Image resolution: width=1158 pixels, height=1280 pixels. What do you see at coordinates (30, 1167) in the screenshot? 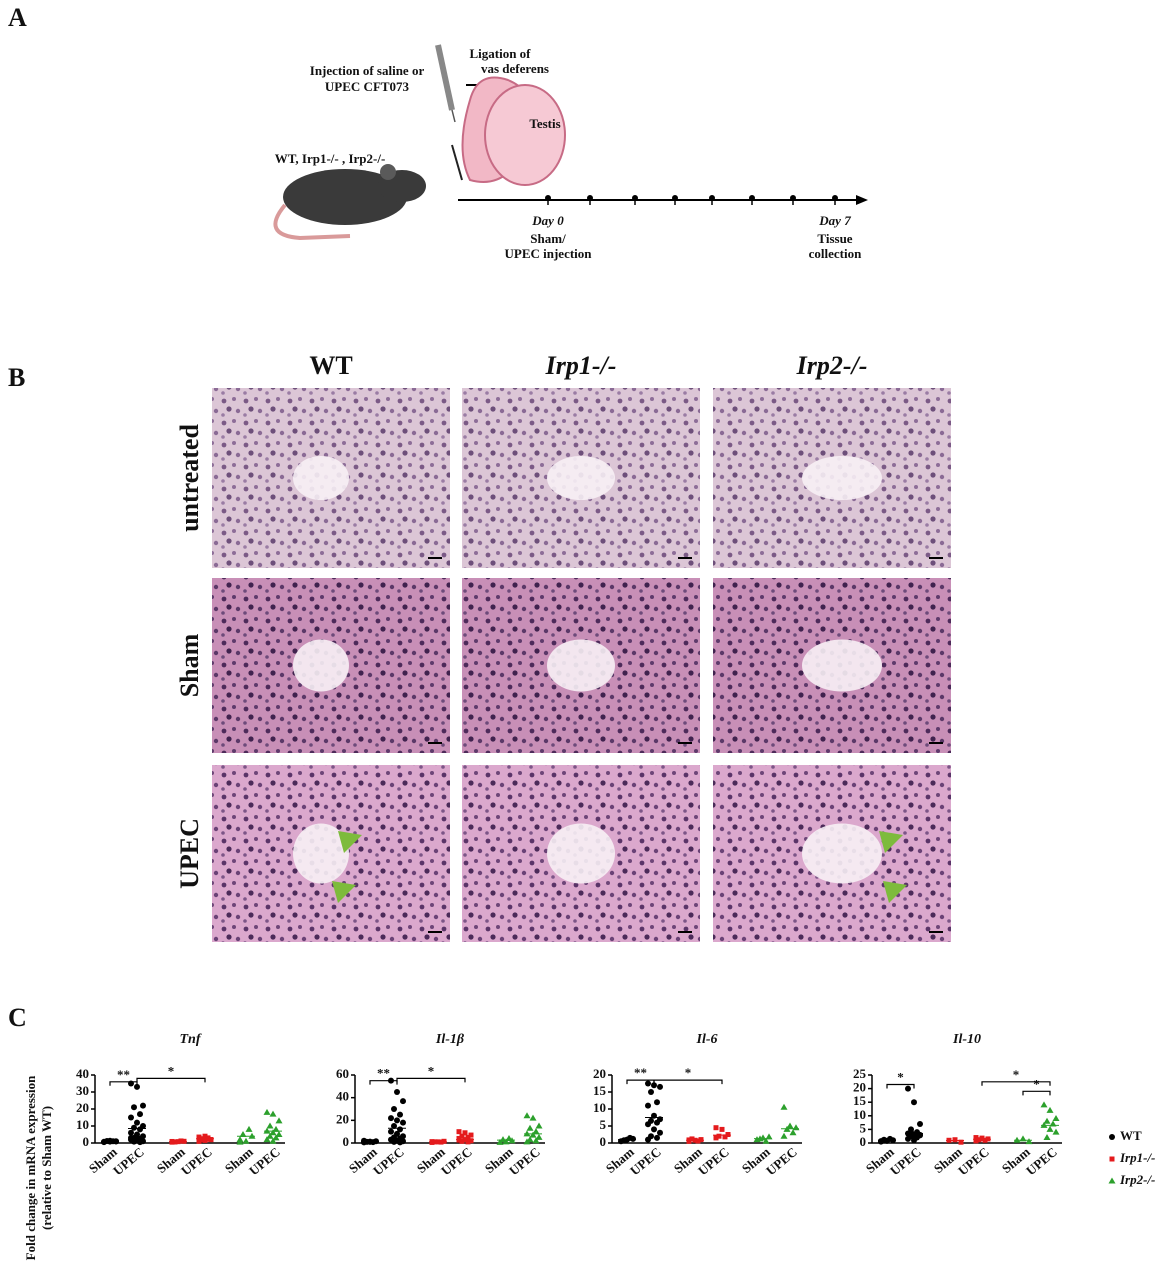
I see `y-axis-label: Fold change in mRNA expression` at bounding box center [30, 1167].